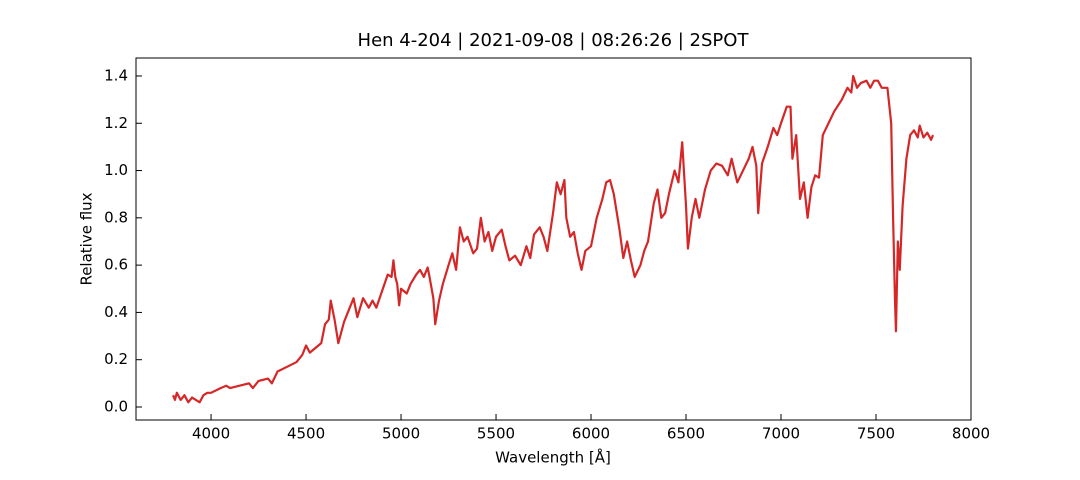 The width and height of the screenshot is (1080, 480). Describe the element at coordinates (116, 170) in the screenshot. I see `y-tick-label: 1.0` at that location.